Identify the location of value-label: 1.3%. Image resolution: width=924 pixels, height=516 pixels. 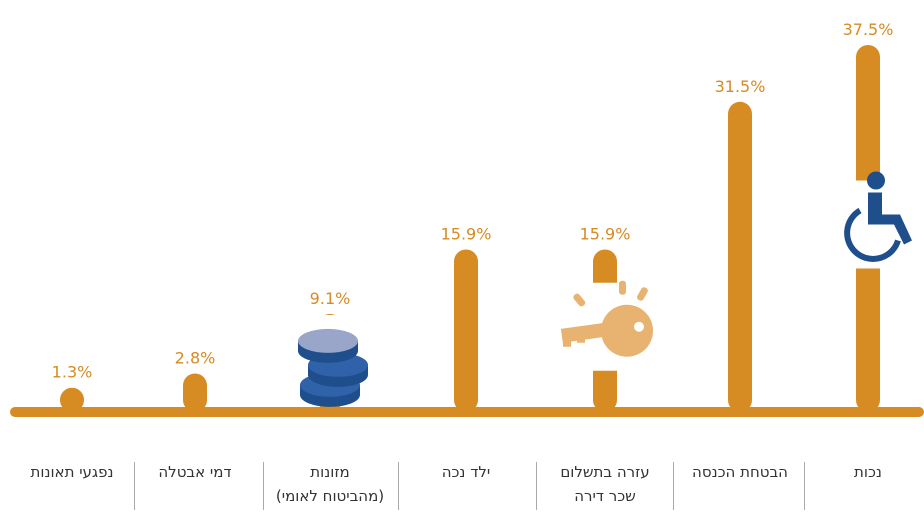
(72, 372).